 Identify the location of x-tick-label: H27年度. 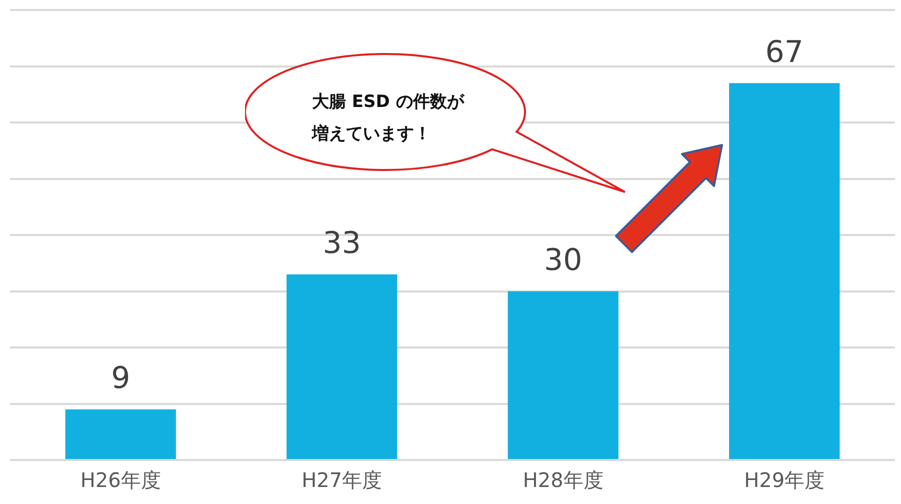
(342, 480).